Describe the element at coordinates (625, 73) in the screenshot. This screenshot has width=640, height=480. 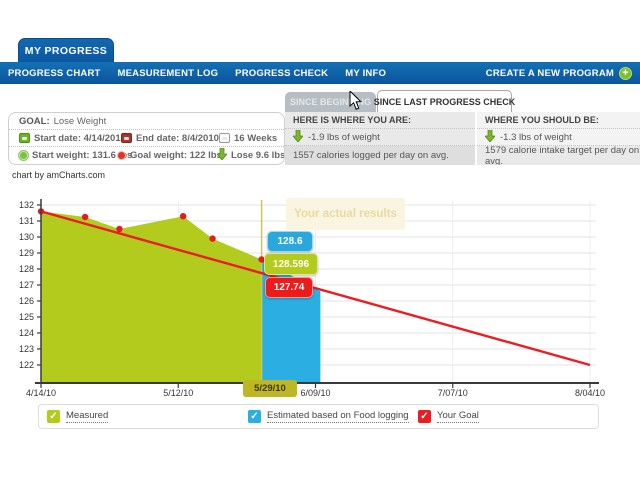
I see `plus-circle-icon: +` at that location.